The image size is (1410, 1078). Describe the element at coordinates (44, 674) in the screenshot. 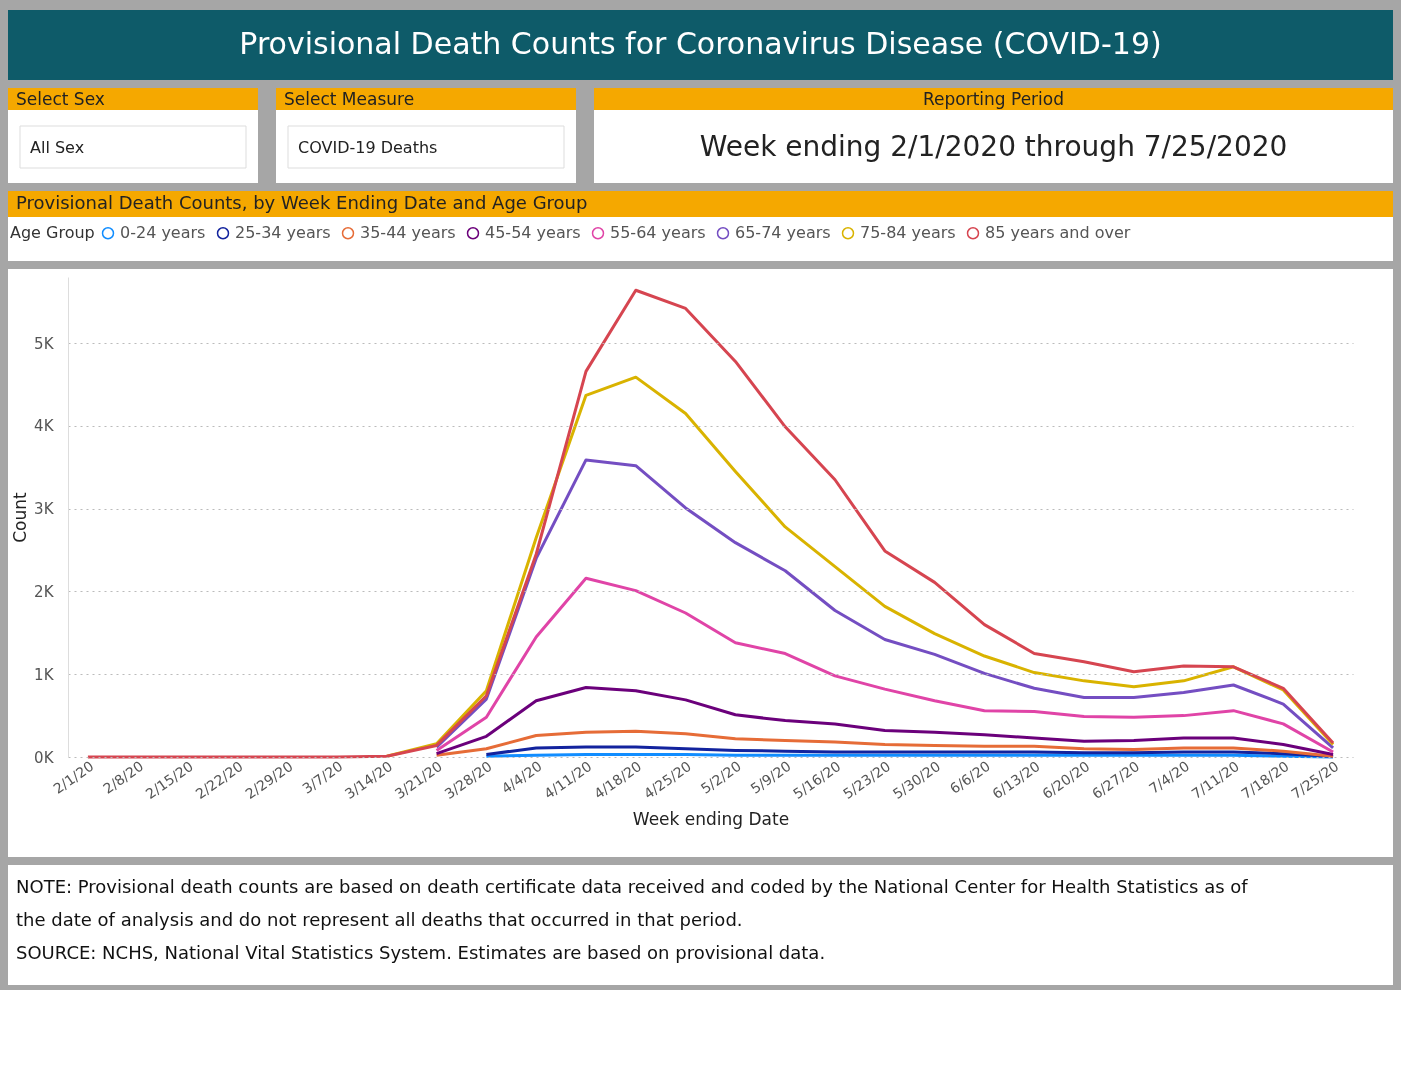

I see `y-tick-label: 1K` at that location.